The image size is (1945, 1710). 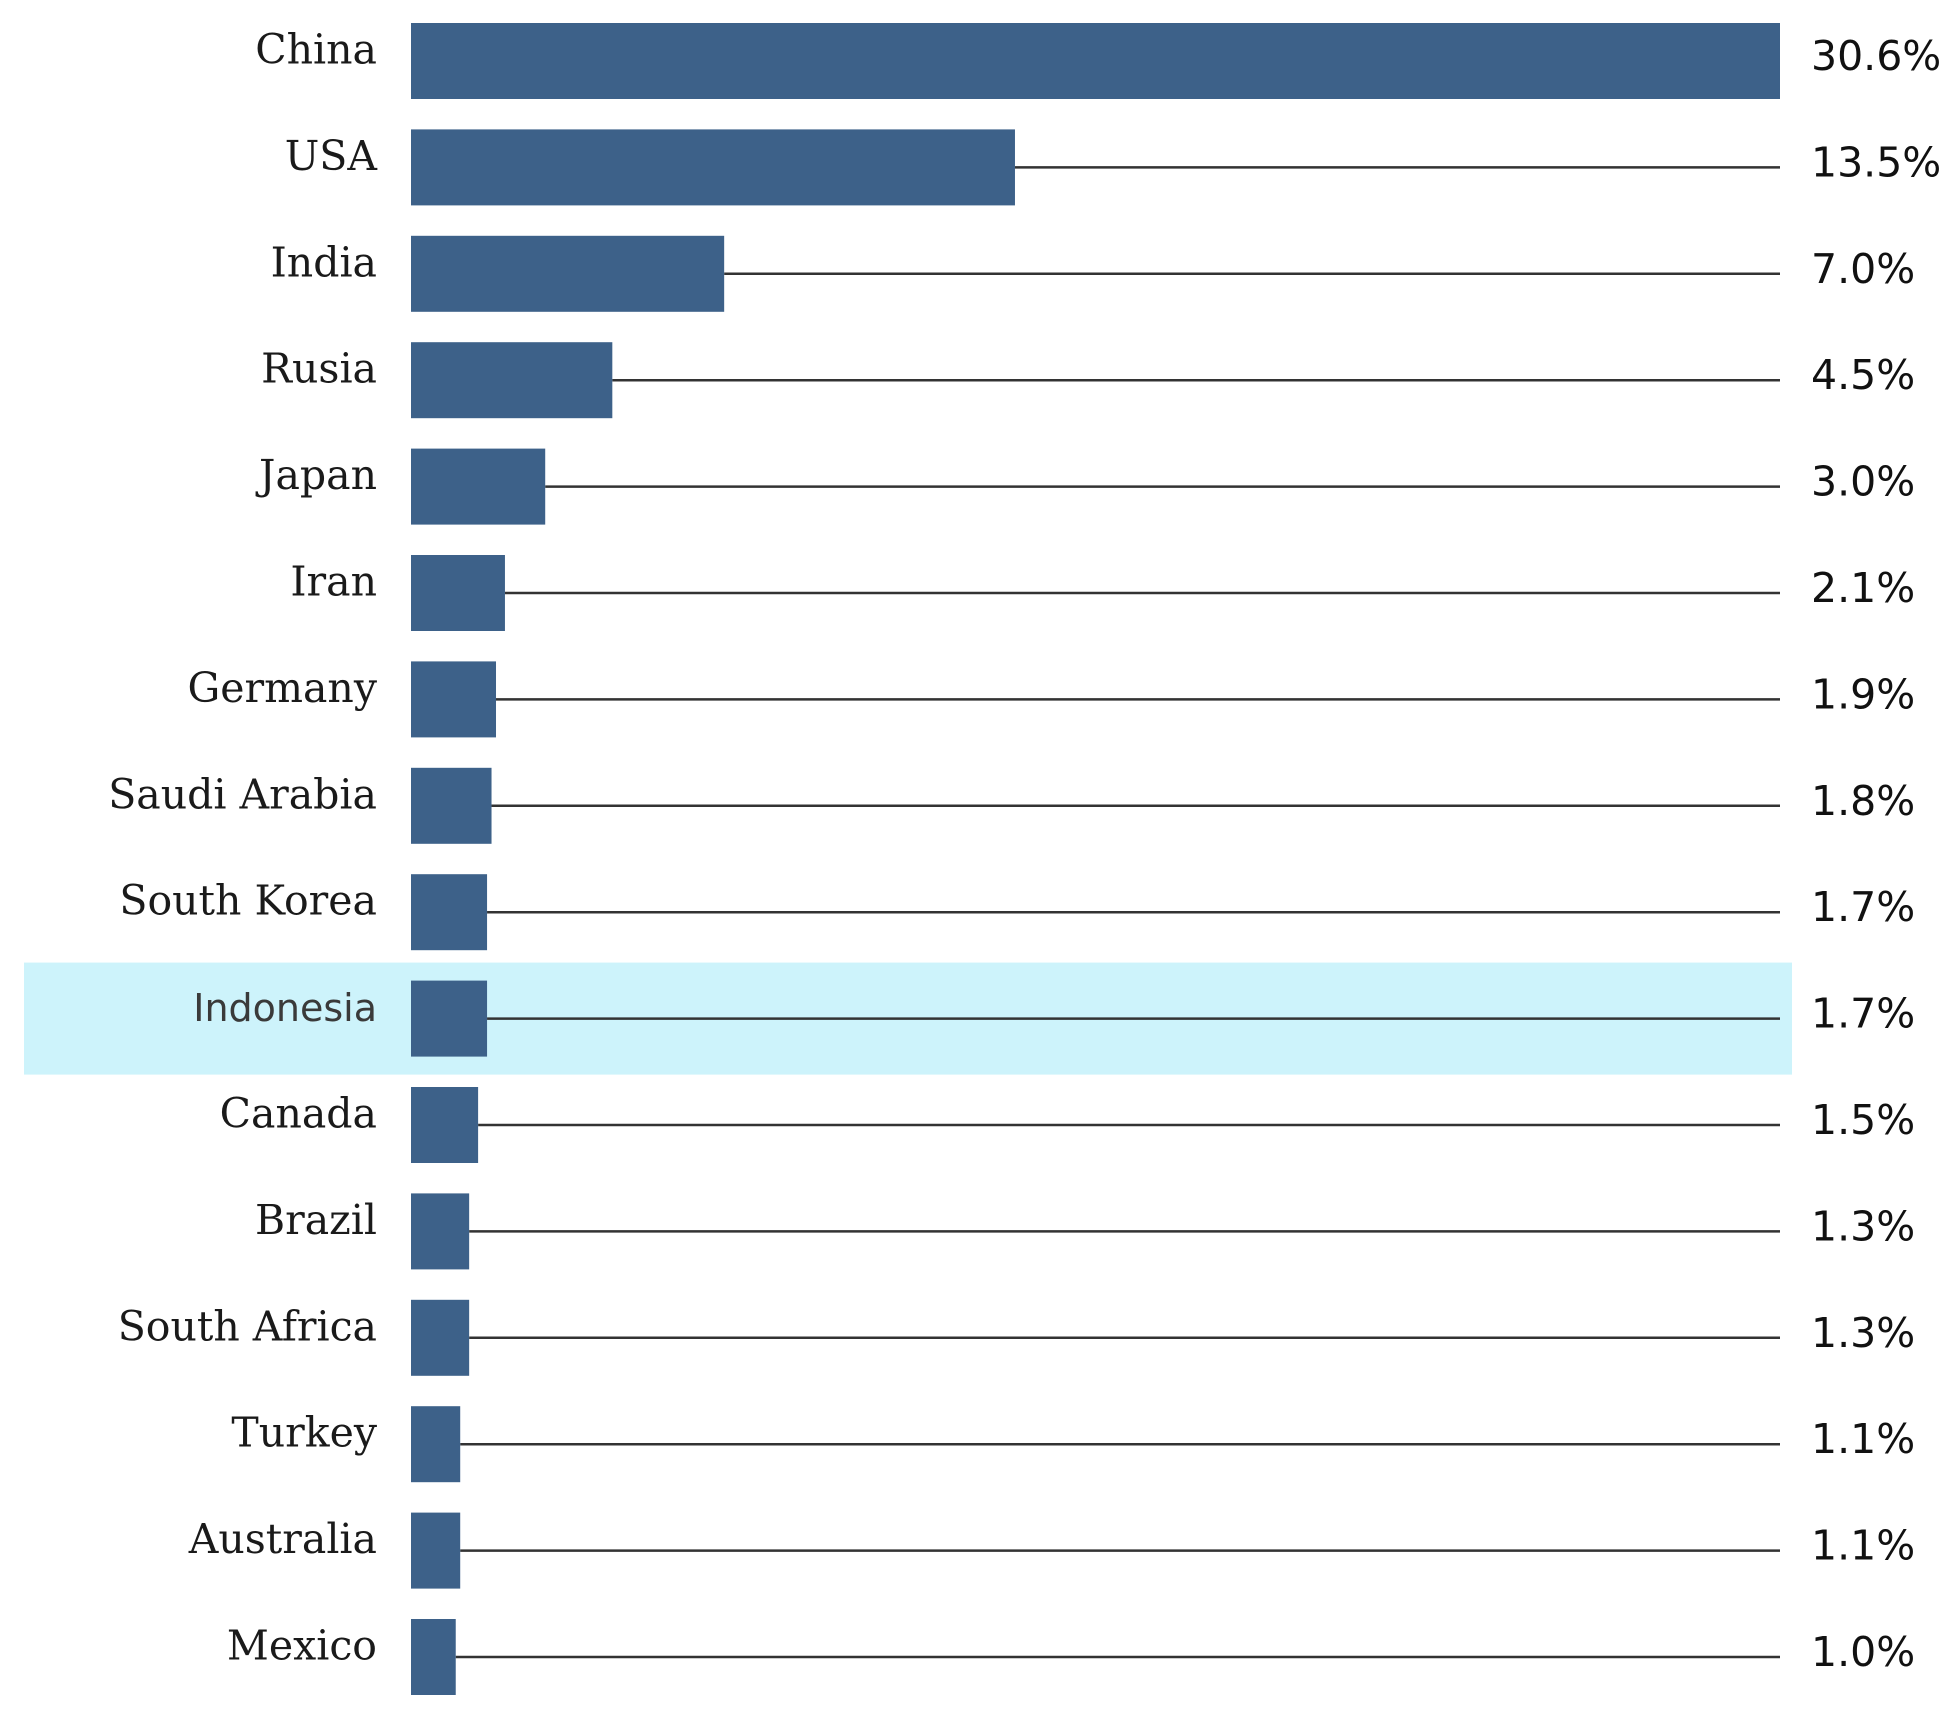 I want to click on value-label: 7.0%, so click(x=1863, y=269).